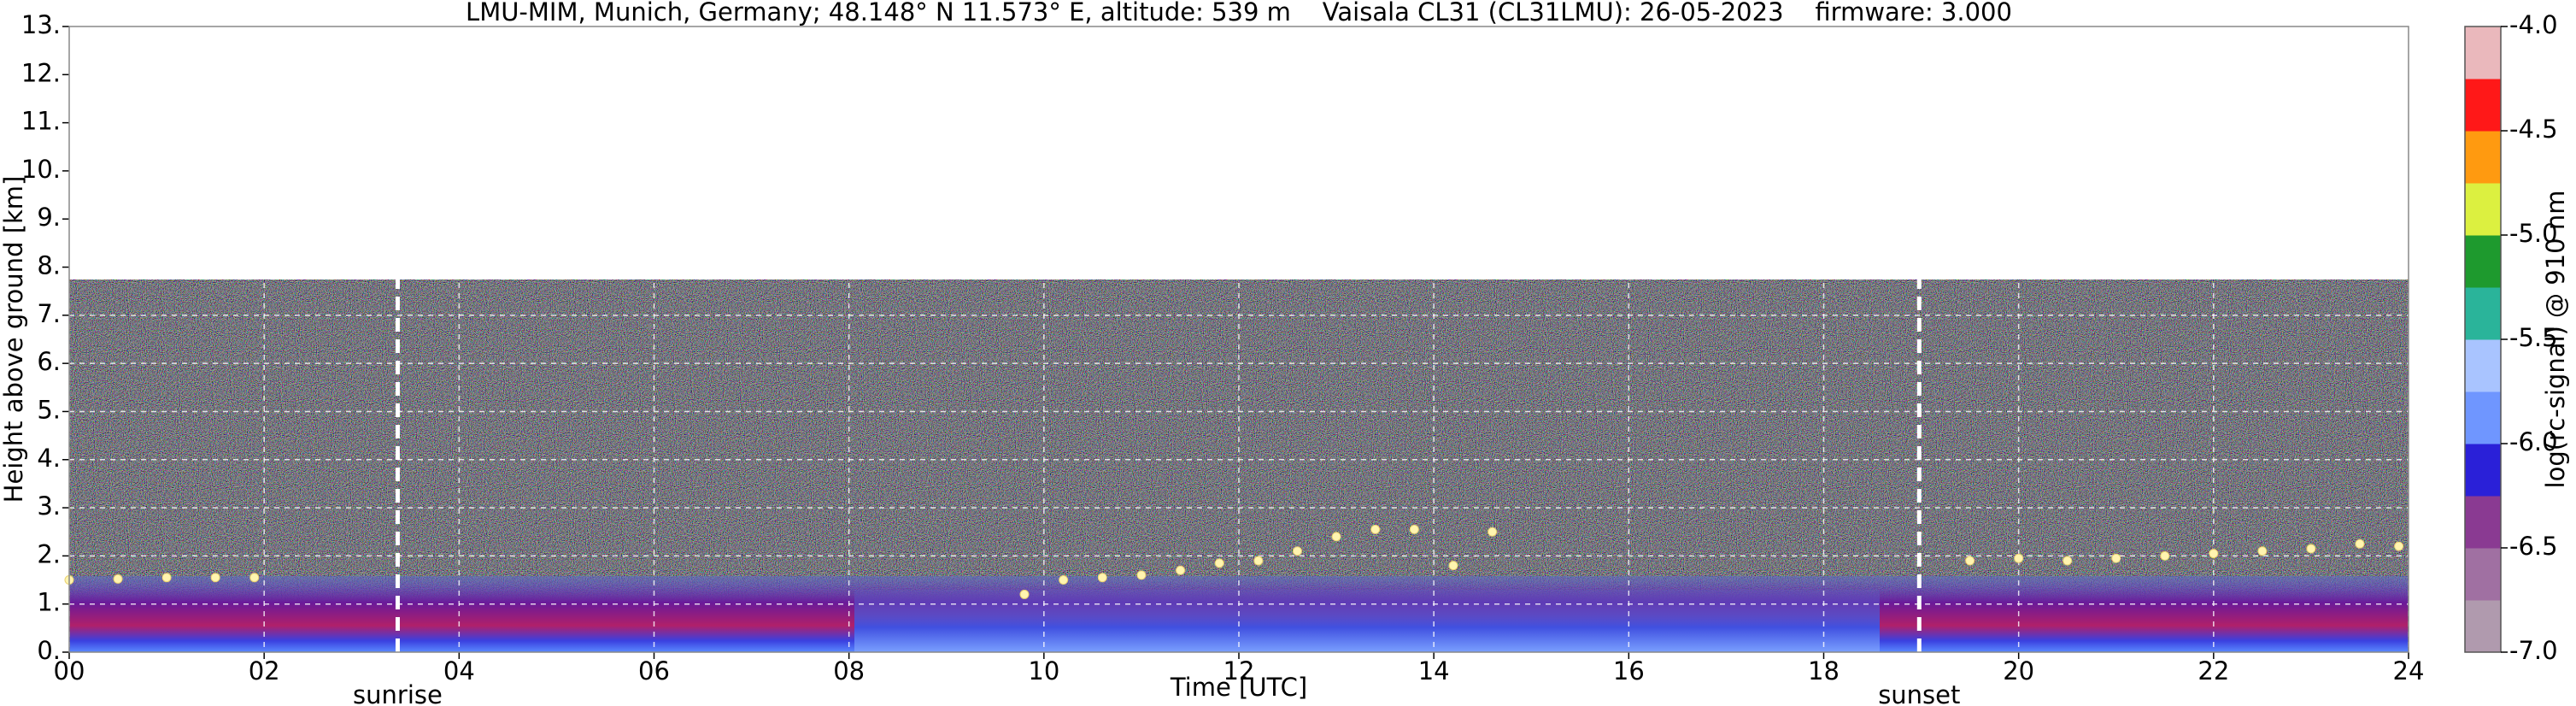  What do you see at coordinates (49, 409) in the screenshot?
I see `y-tick-label: 5.` at bounding box center [49, 409].